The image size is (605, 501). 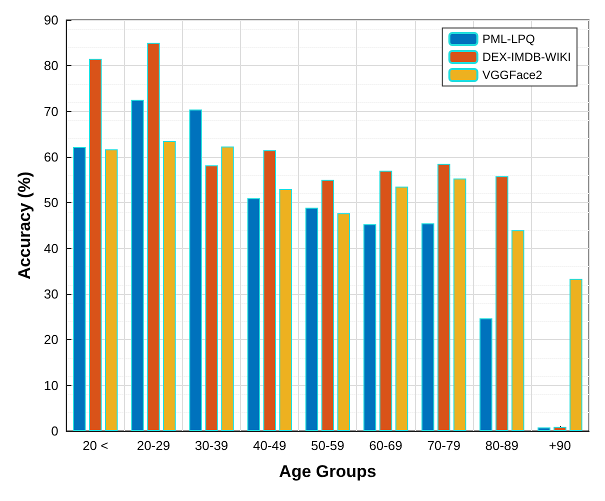 I want to click on x-tick-label: 20-29, so click(x=153, y=445).